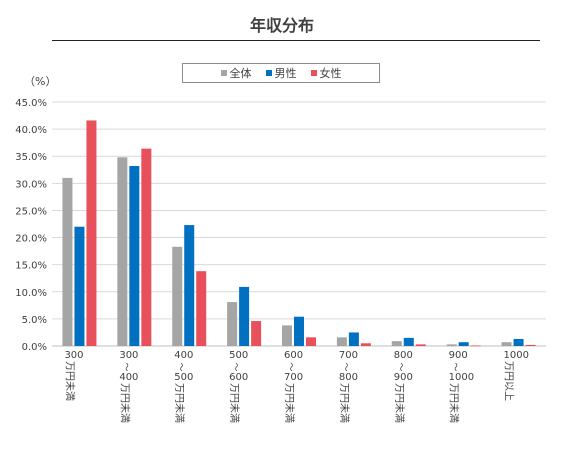  Describe the element at coordinates (31, 211) in the screenshot. I see `y-tick-label: 25.0%` at that location.